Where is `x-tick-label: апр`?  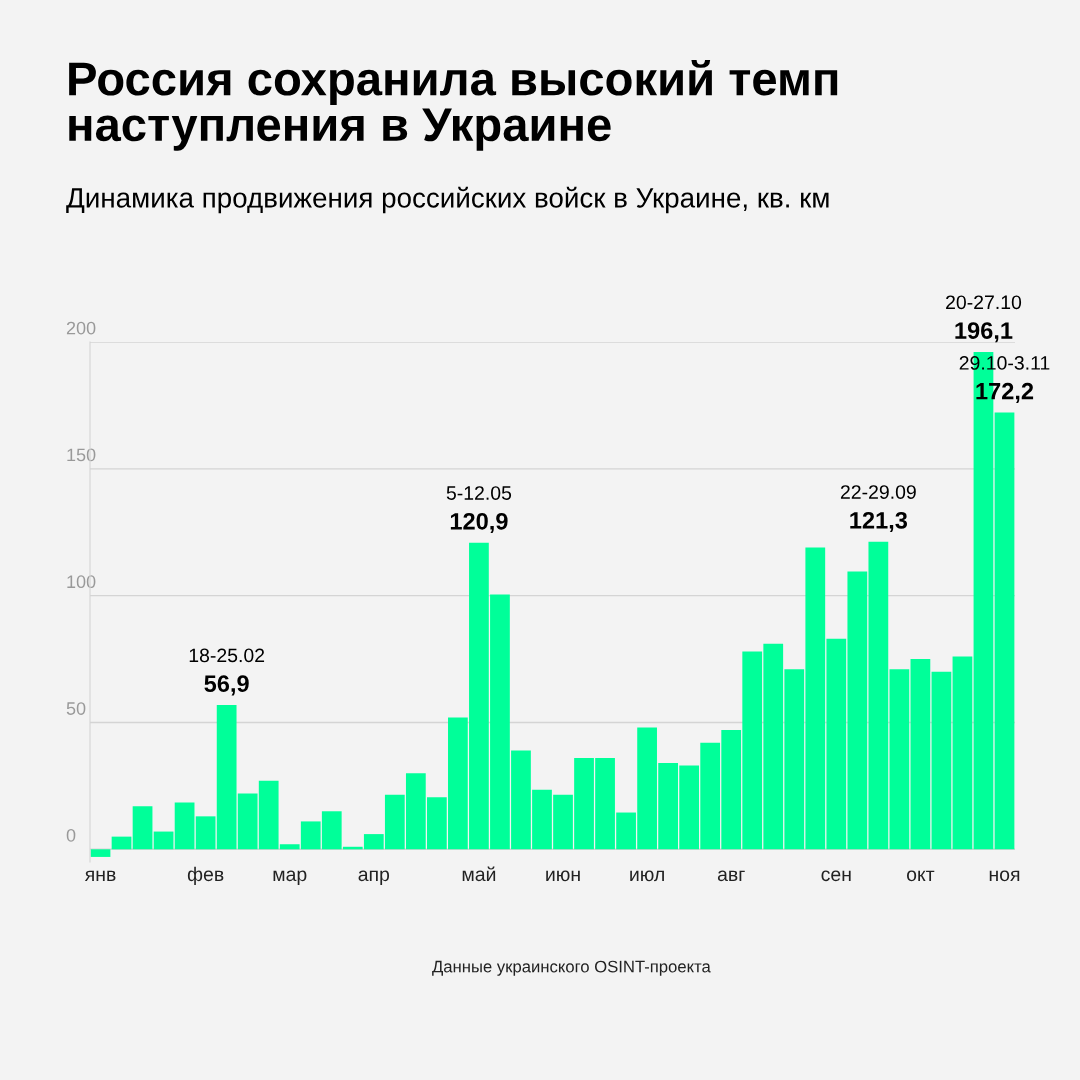 x-tick-label: апр is located at coordinates (374, 877).